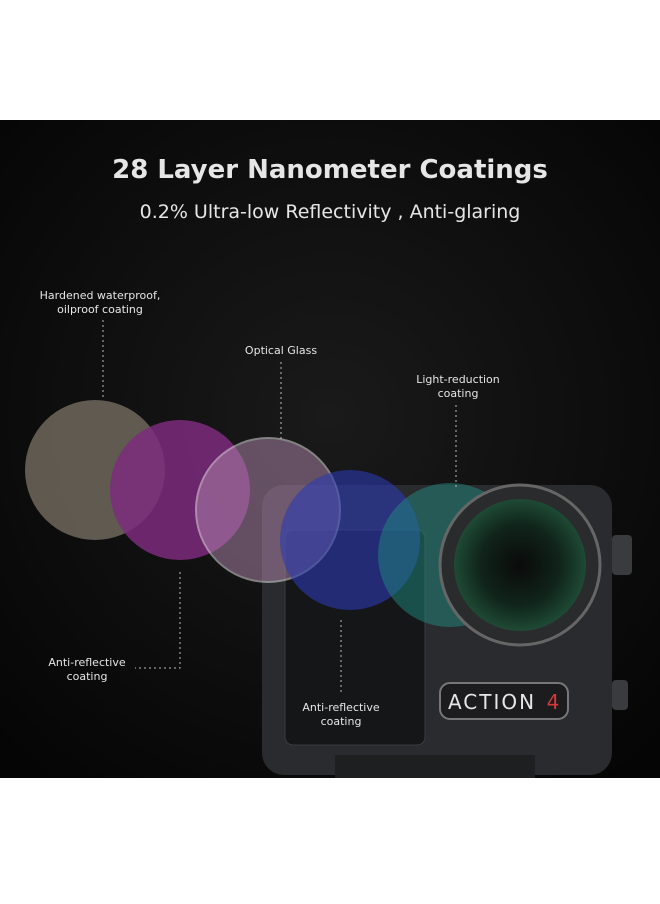 The image size is (660, 904). Describe the element at coordinates (553, 702) in the screenshot. I see `camera-model: 4` at that location.